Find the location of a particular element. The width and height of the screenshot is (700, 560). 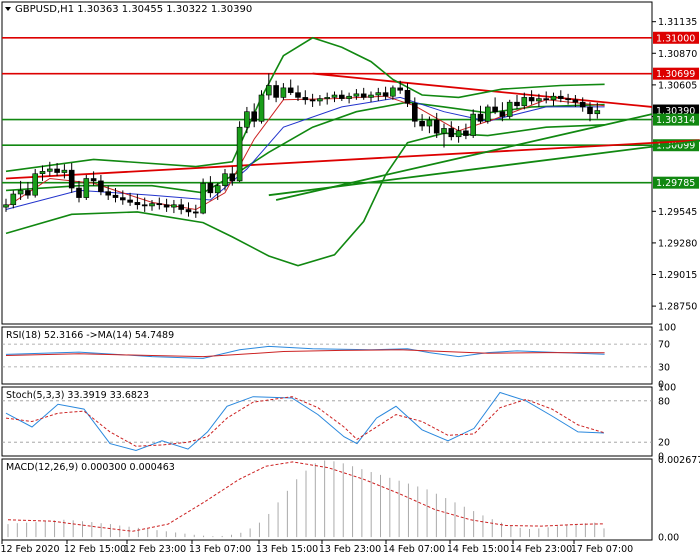

rsi-ma-line is located at coordinates (305, 353).